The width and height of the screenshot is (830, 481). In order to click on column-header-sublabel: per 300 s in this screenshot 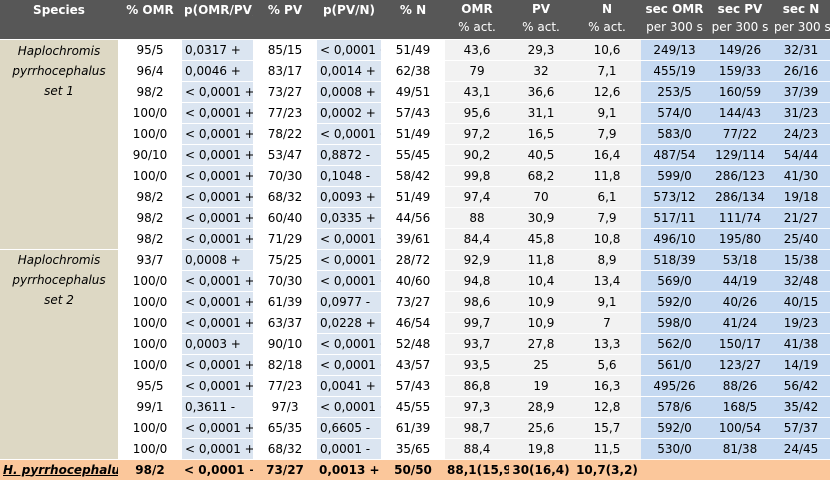, I will do `click(802, 27)`.